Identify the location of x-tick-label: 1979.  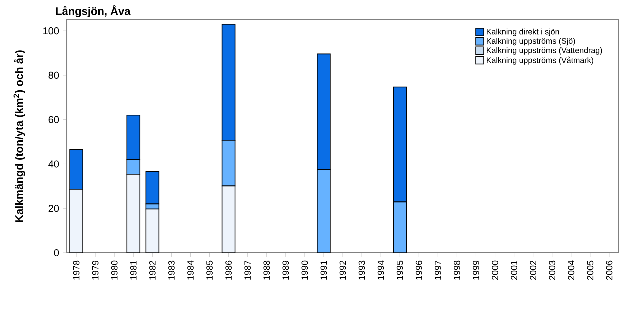
(95, 270).